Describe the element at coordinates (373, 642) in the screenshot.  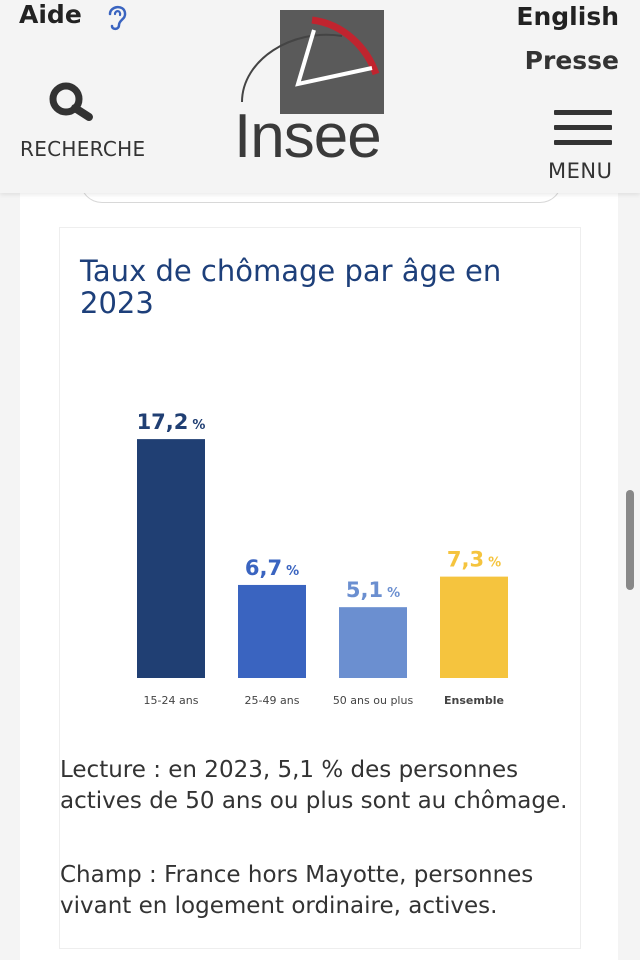
I see `bar-50-ans-ou-plus` at that location.